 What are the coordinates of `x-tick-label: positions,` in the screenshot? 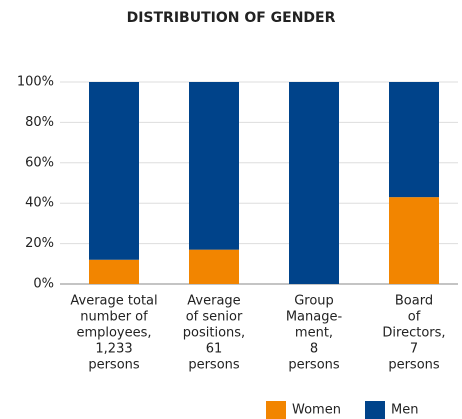 It's located at (214, 333).